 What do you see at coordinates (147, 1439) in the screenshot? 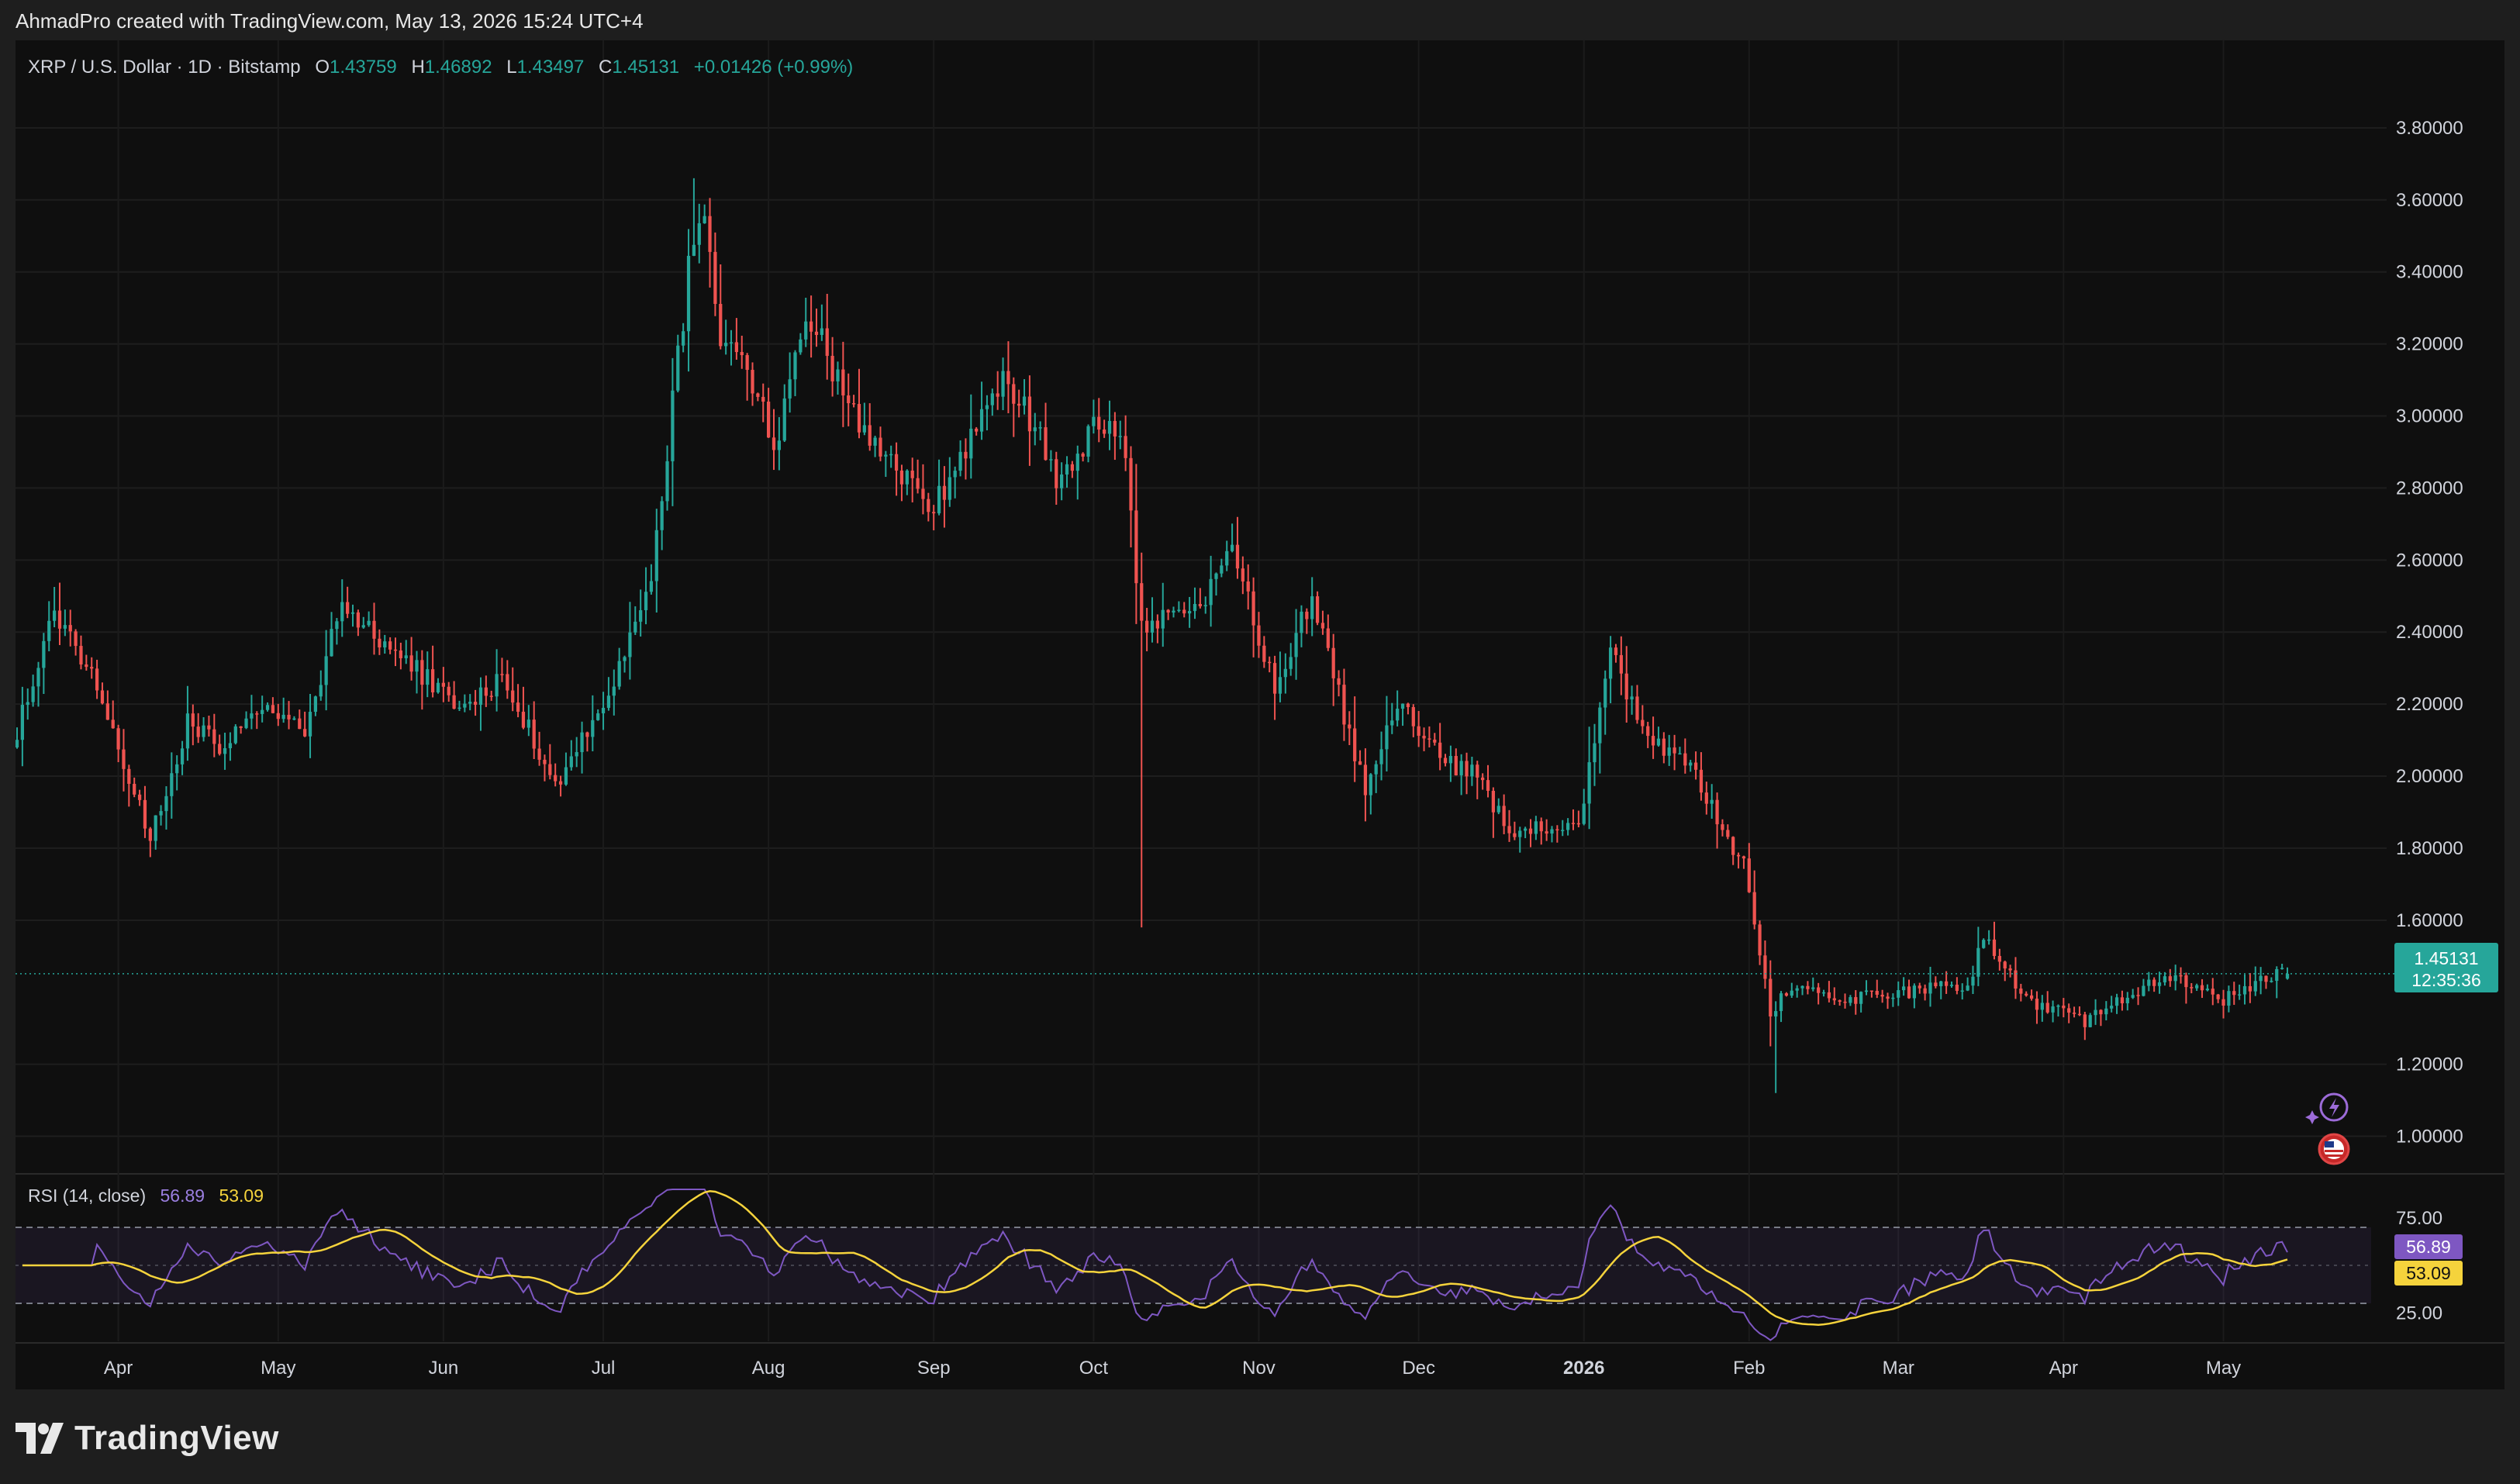
I see `tradingview-brand: TradingView` at bounding box center [147, 1439].